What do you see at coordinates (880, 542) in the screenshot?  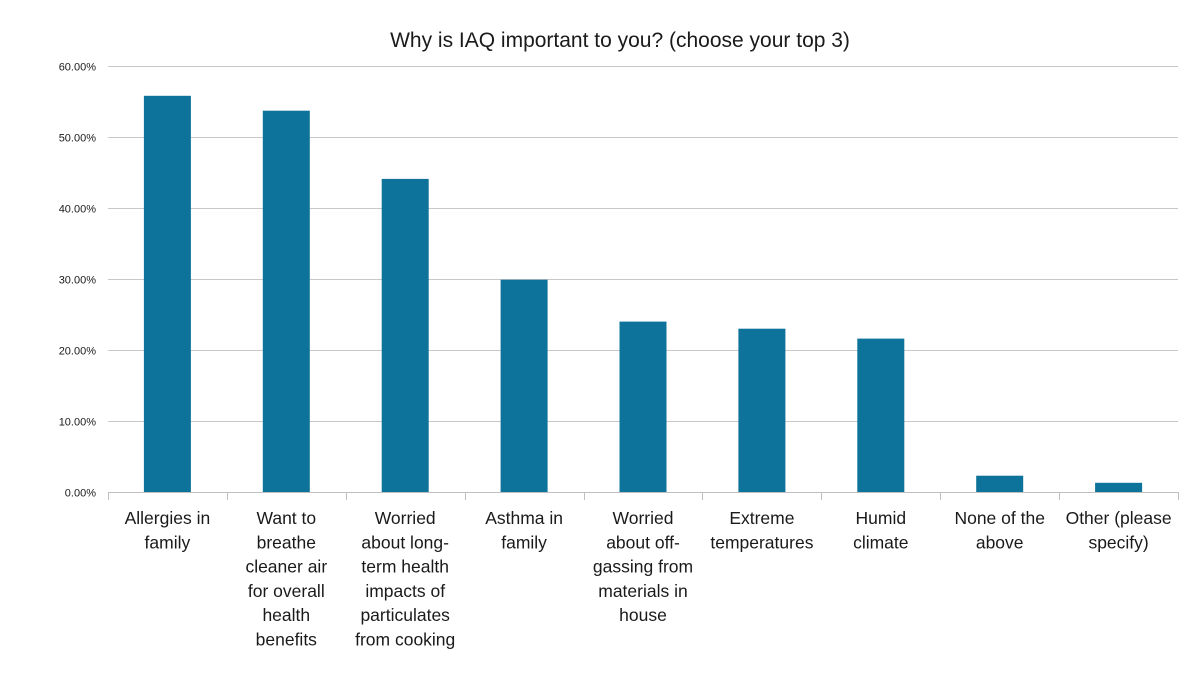 I see `x-tick-label-line: climate` at bounding box center [880, 542].